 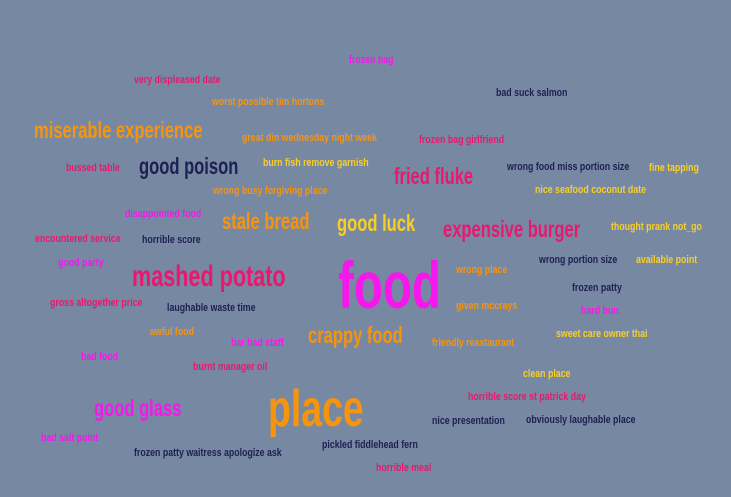 What do you see at coordinates (547, 374) in the screenshot?
I see `word-clean-place: clean place` at bounding box center [547, 374].